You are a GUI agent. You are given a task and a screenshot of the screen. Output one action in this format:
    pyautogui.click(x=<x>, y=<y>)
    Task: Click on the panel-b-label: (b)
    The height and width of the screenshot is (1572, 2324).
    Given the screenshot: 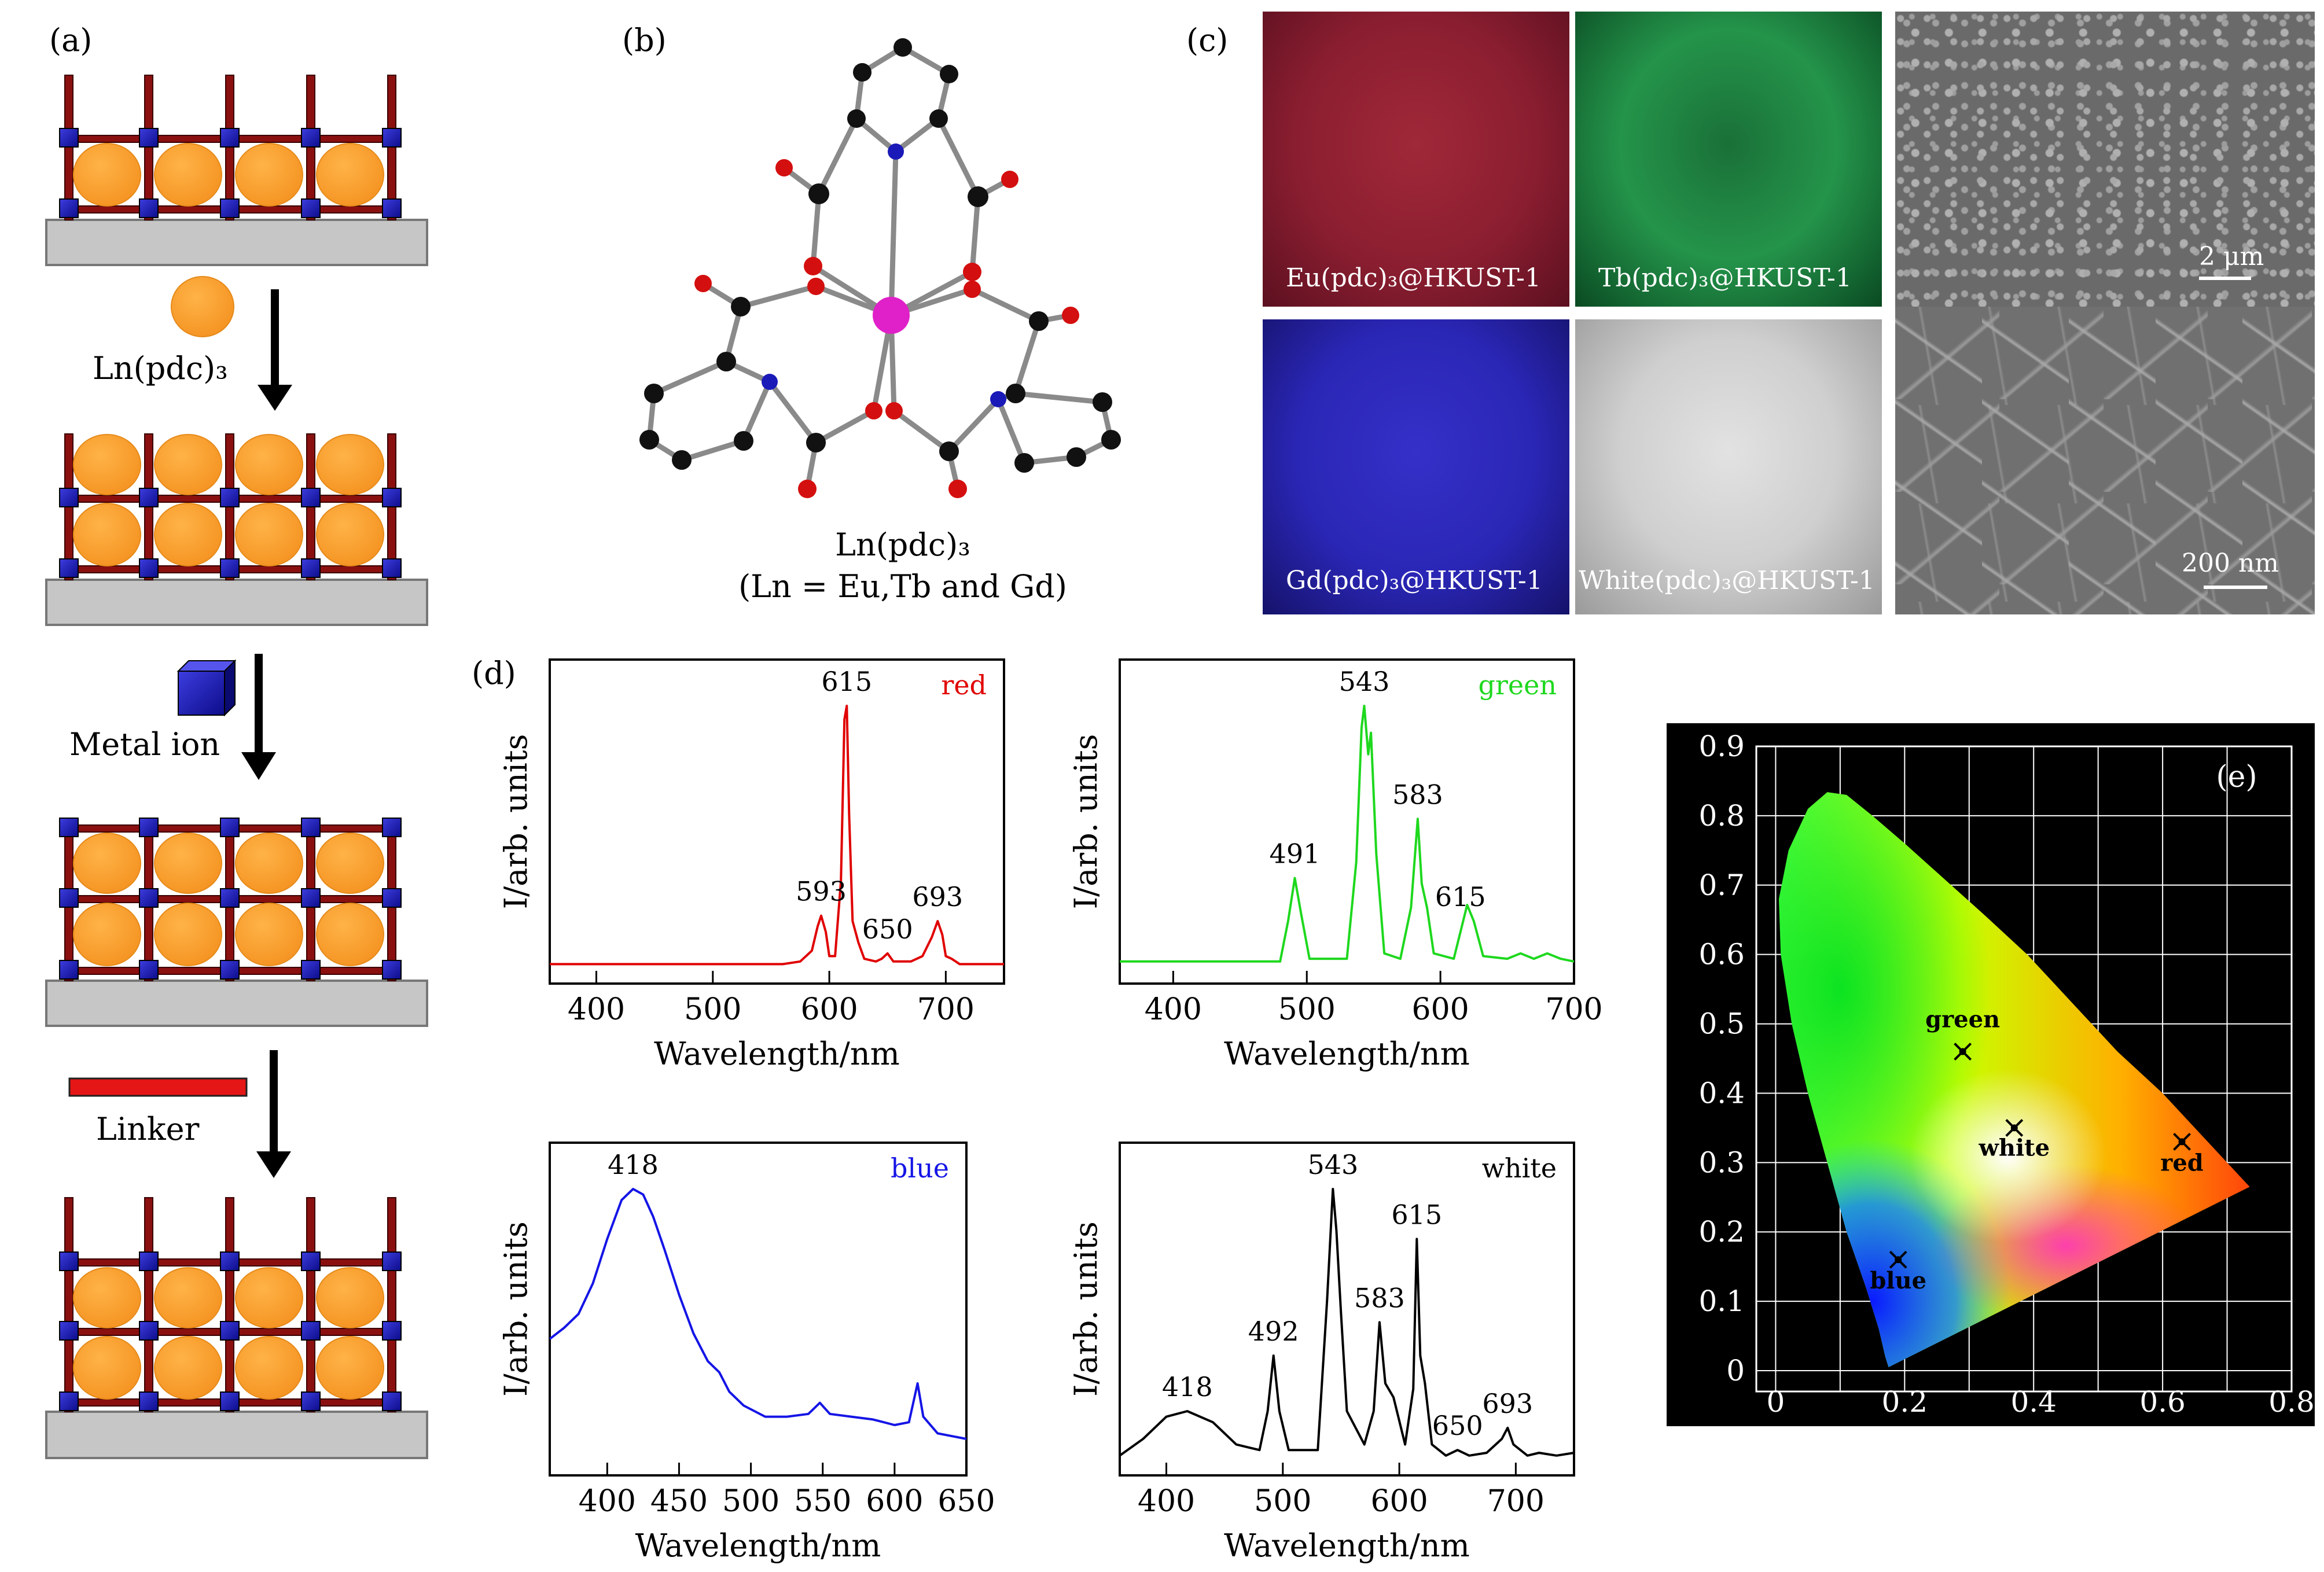 What is the action you would take?
    pyautogui.click(x=644, y=40)
    